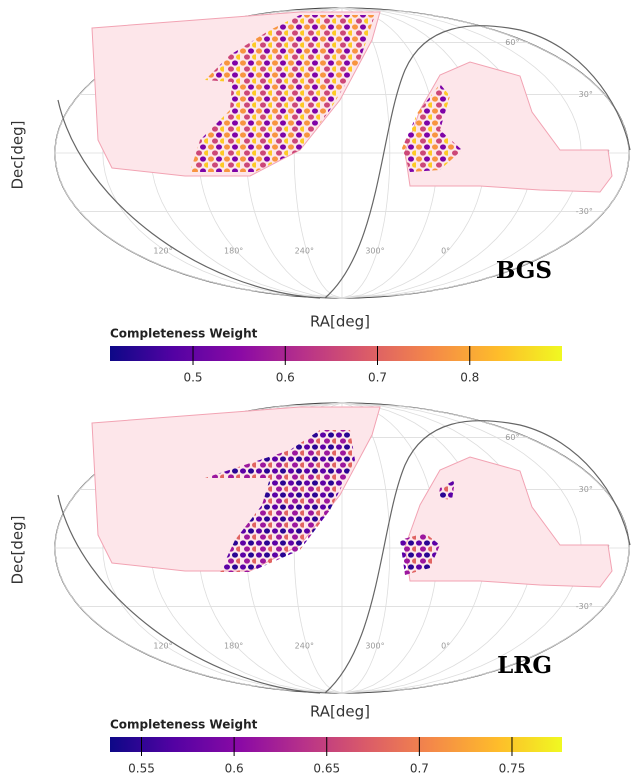 The height and width of the screenshot is (777, 635). Describe the element at coordinates (524, 270) in the screenshot. I see `sample-label: BGS` at that location.